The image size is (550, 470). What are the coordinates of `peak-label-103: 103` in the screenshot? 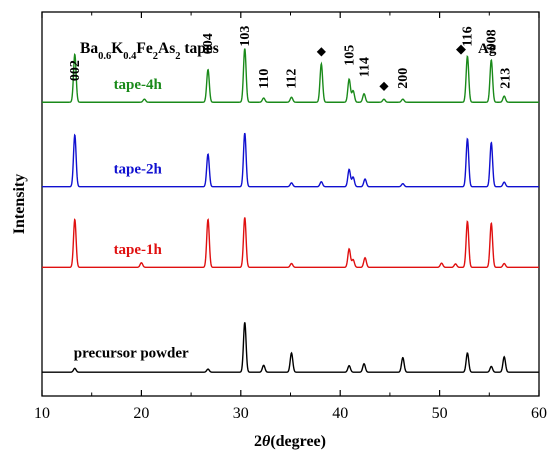 It's located at (245, 36).